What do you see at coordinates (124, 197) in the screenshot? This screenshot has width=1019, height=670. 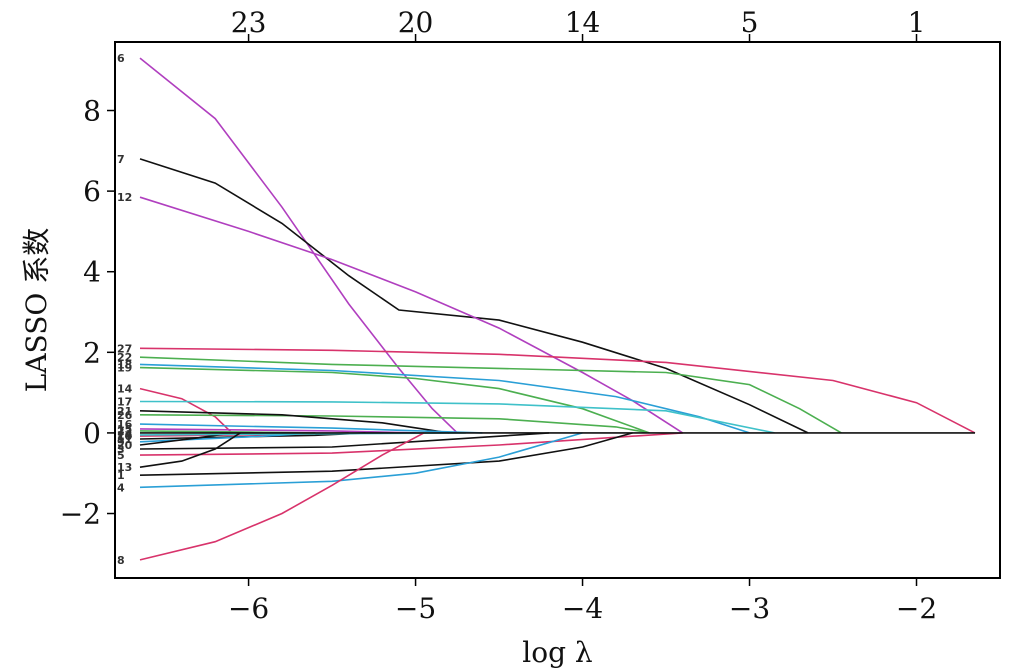 I see `series-label-12: 12` at bounding box center [124, 197].